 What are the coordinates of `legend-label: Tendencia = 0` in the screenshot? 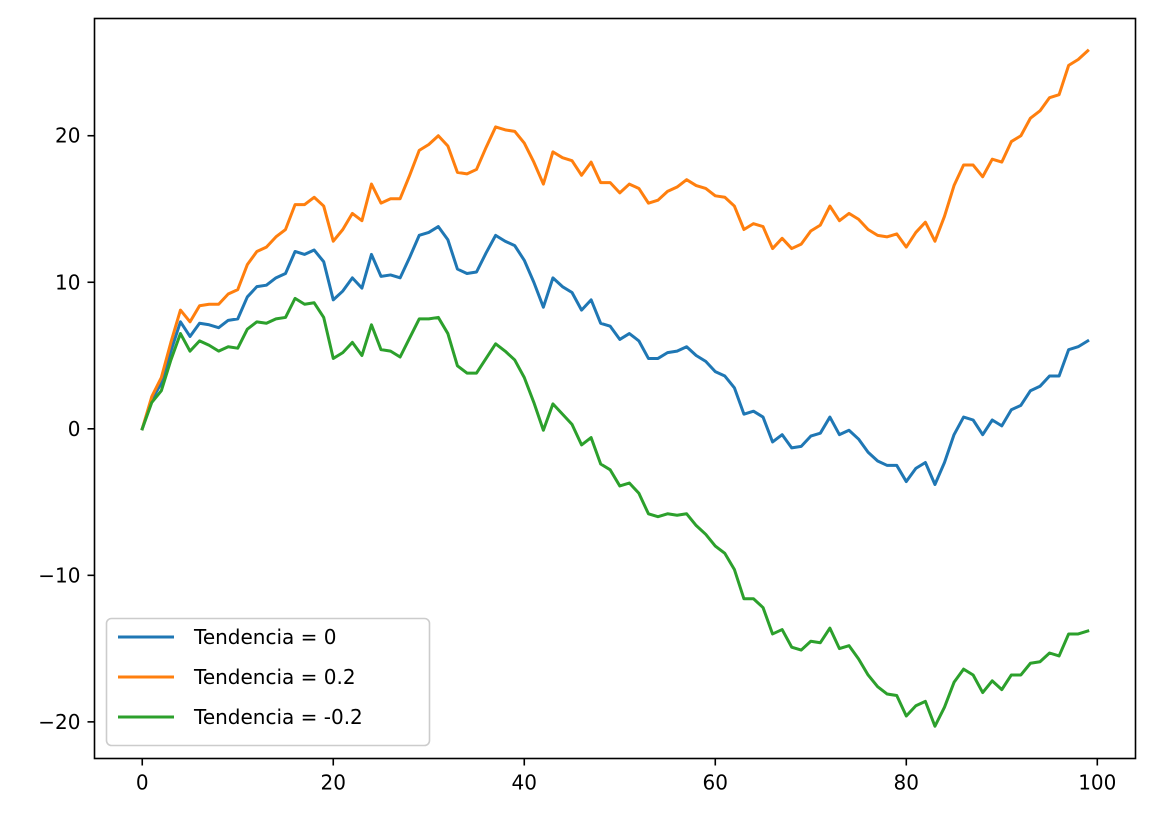 It's located at (264, 637).